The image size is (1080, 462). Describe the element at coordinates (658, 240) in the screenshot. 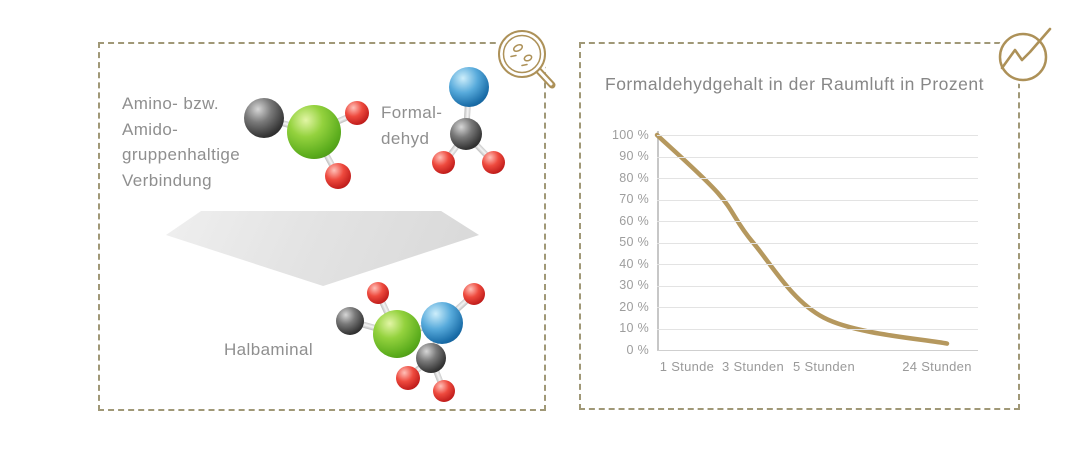

I see `y-axis` at that location.